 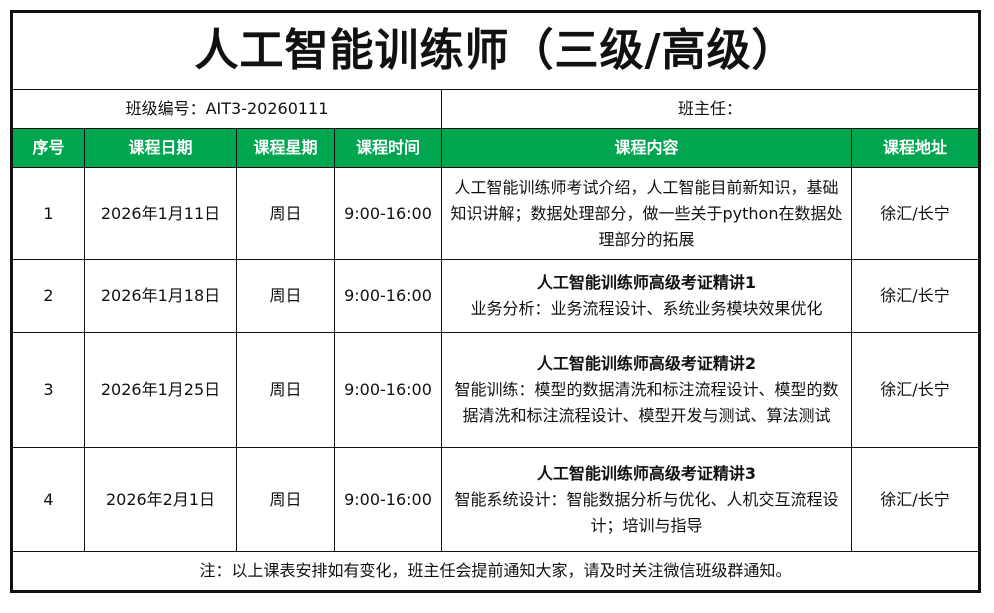 What do you see at coordinates (160, 213) in the screenshot?
I see `course-date: 2026年1月11日` at bounding box center [160, 213].